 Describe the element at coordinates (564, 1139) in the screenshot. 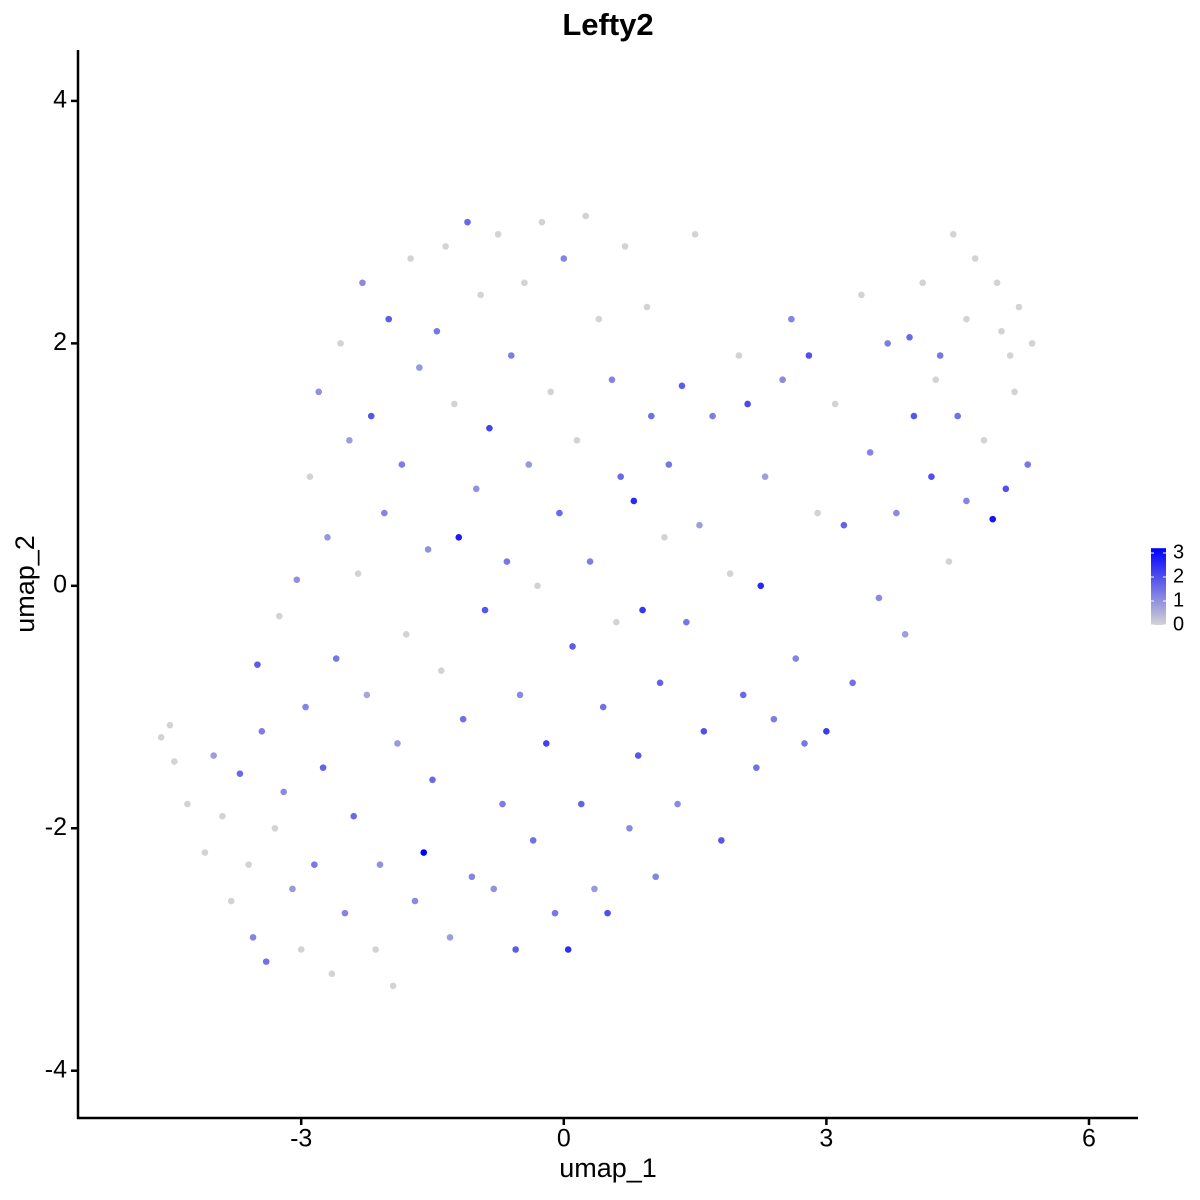

I see `x-tick-label: 0` at that location.